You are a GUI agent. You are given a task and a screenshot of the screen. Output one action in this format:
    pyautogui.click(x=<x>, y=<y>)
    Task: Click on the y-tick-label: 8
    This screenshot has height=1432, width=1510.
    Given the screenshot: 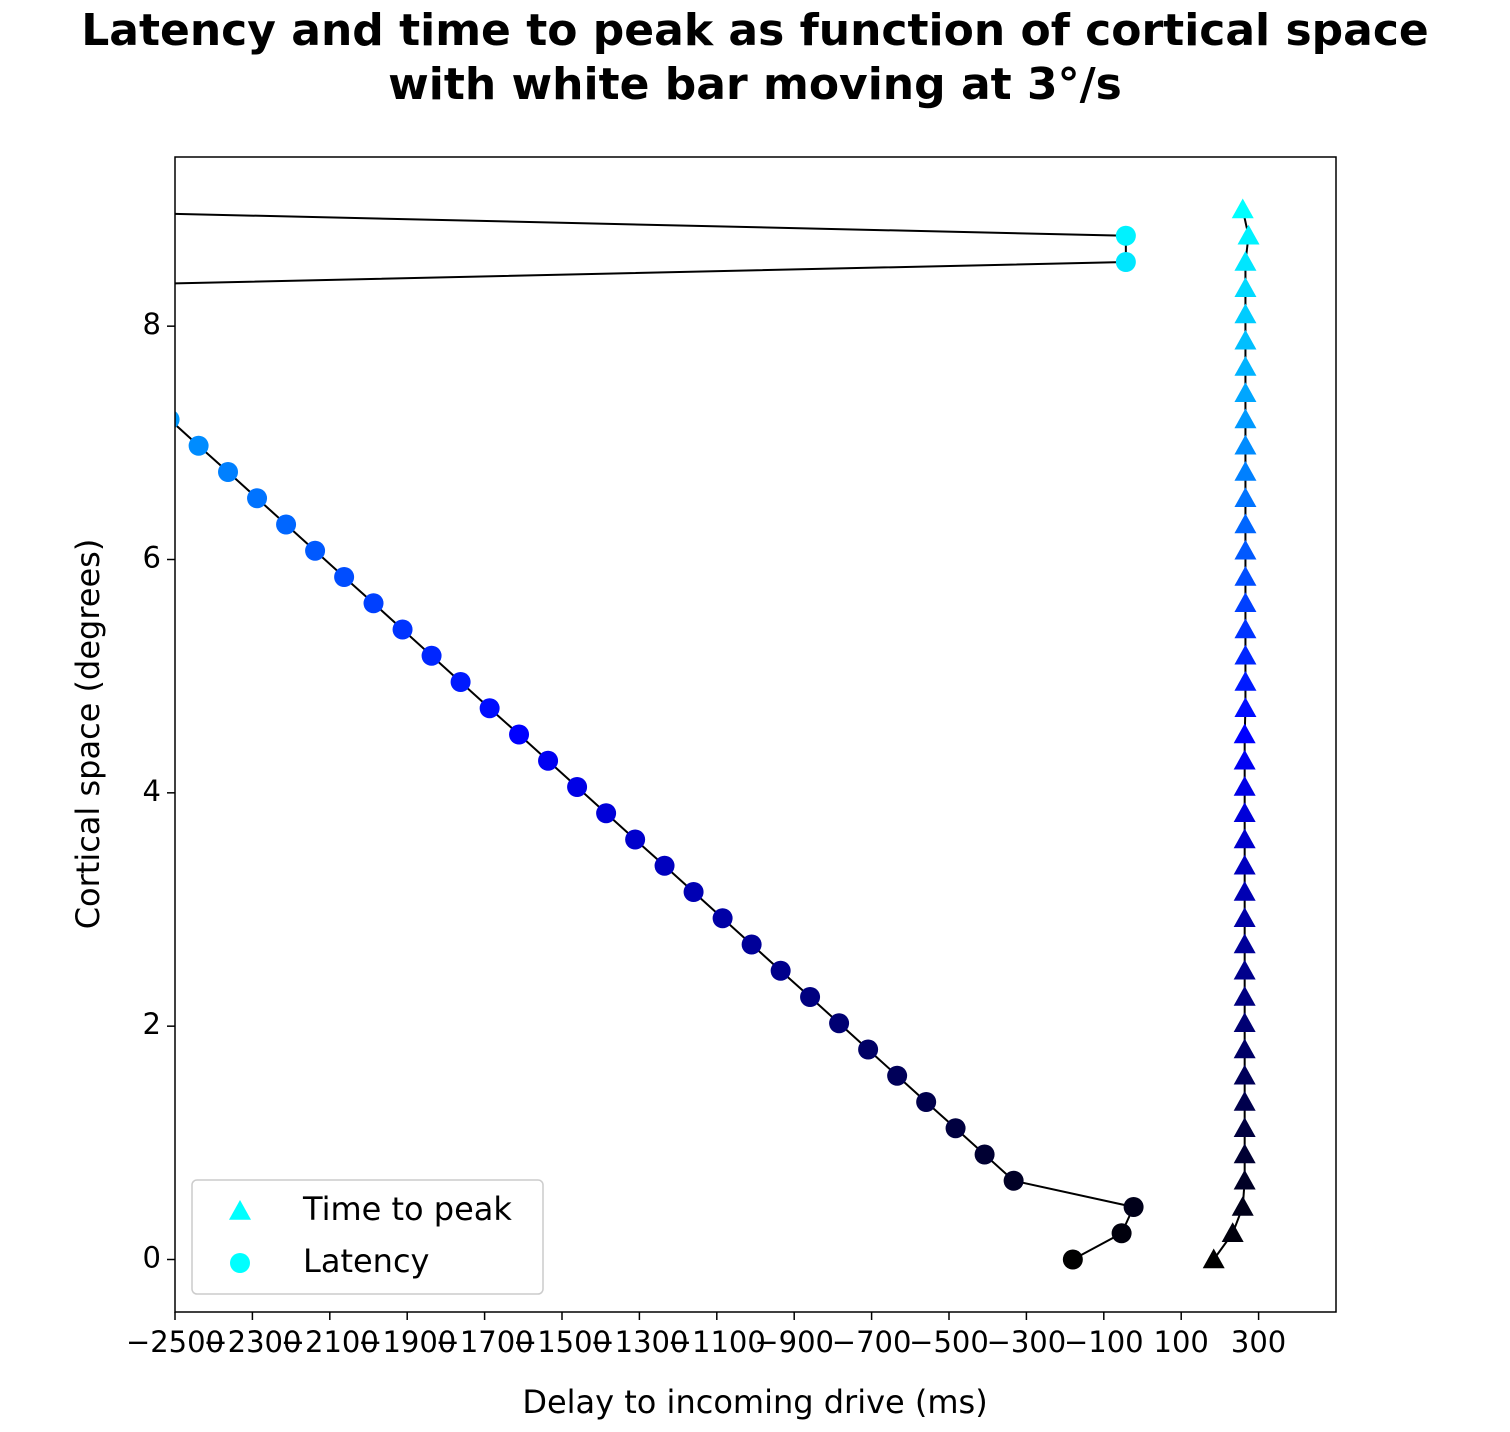 What is the action you would take?
    pyautogui.click(x=152, y=324)
    